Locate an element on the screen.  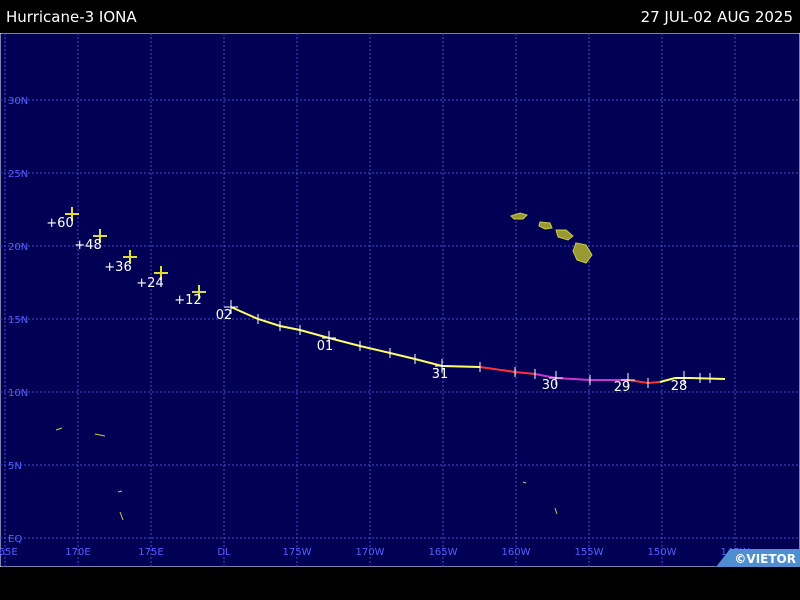
latitude-label: 10N is located at coordinates (18, 393).